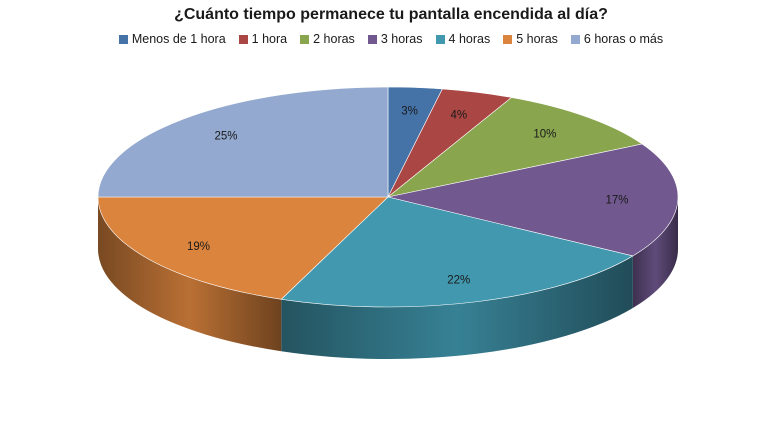  I want to click on pie-slice-label: 22%, so click(458, 281).